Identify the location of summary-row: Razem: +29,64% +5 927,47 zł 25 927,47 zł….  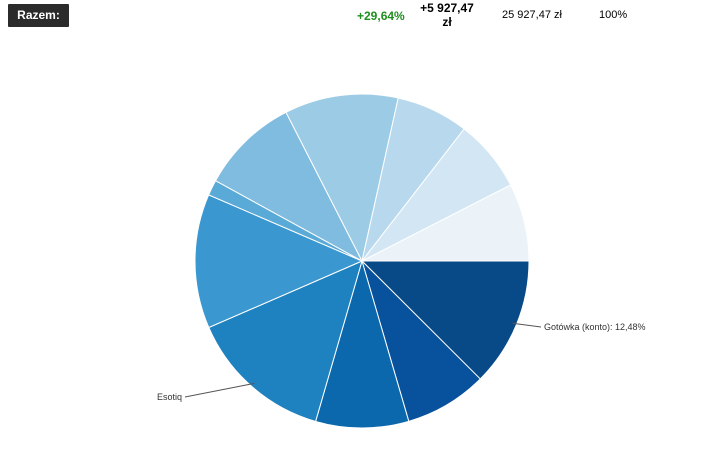
(355, 16).